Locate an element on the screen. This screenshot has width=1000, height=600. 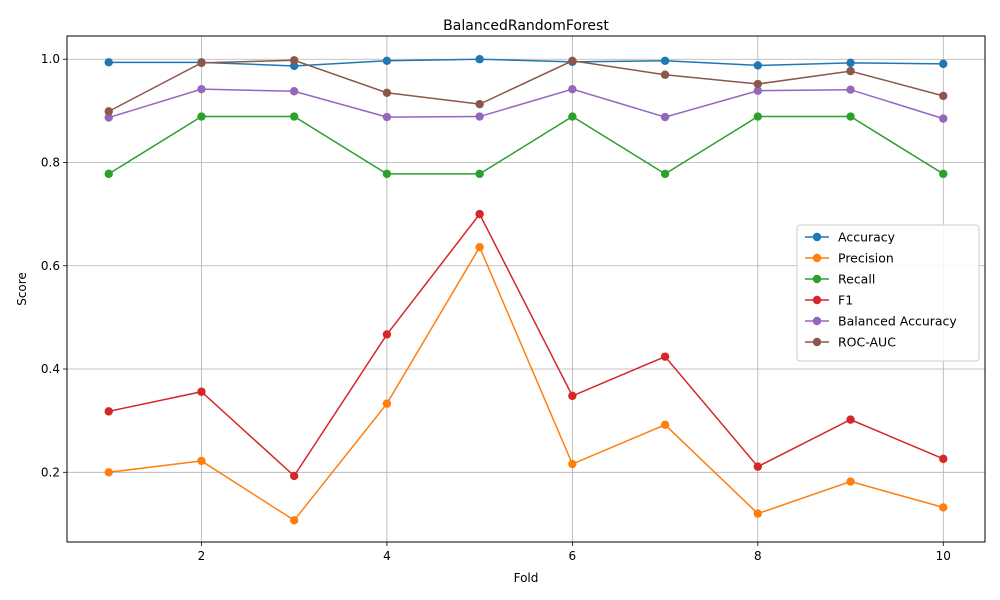
series-line-roc-auc is located at coordinates (526, 86).